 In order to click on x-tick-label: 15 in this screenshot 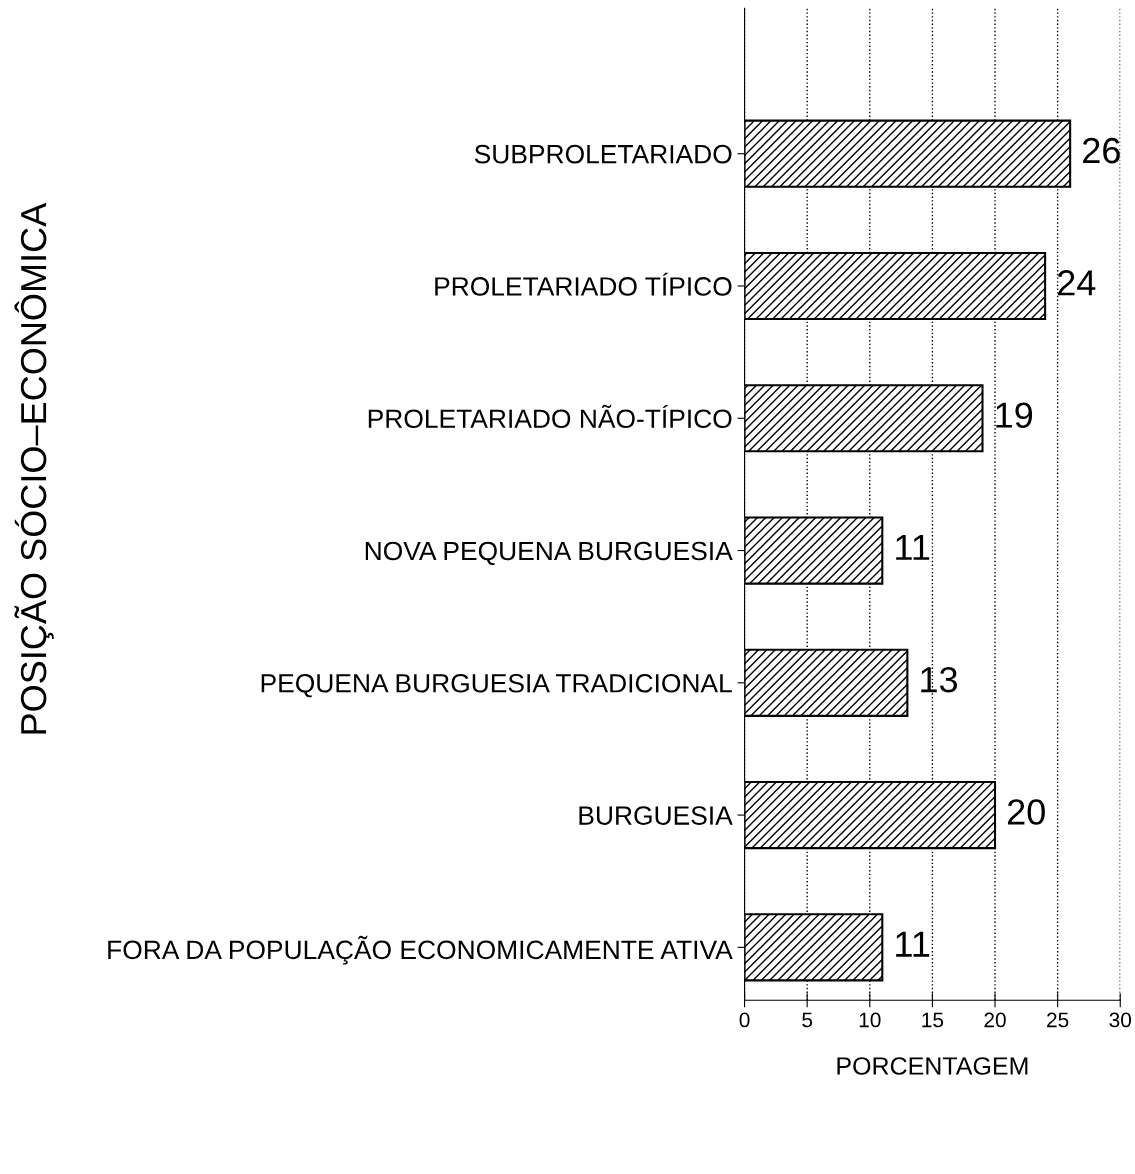, I will do `click(933, 1020)`.